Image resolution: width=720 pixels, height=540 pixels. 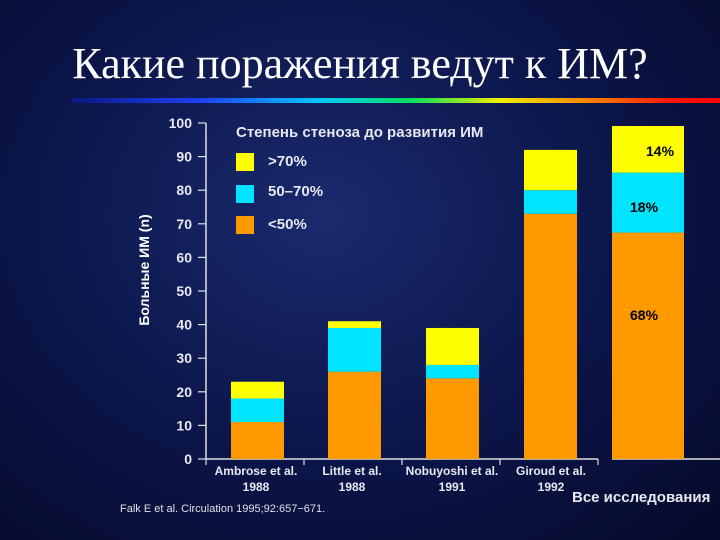 What do you see at coordinates (287, 224) in the screenshot?
I see `legend-label-under-50: <50%` at bounding box center [287, 224].